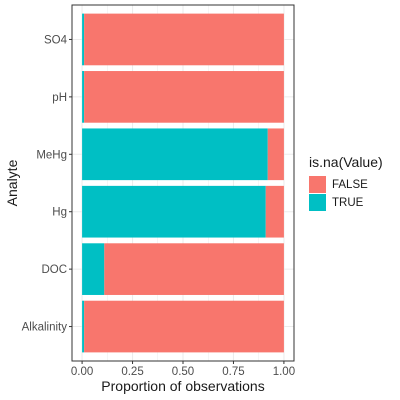 This screenshot has height=400, width=400. Describe the element at coordinates (184, 97) in the screenshot. I see `bar-ph-false` at that location.